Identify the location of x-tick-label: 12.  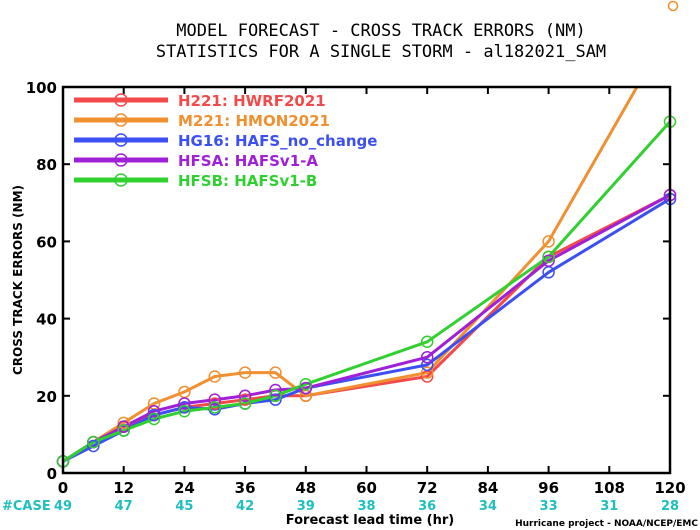
(123, 488).